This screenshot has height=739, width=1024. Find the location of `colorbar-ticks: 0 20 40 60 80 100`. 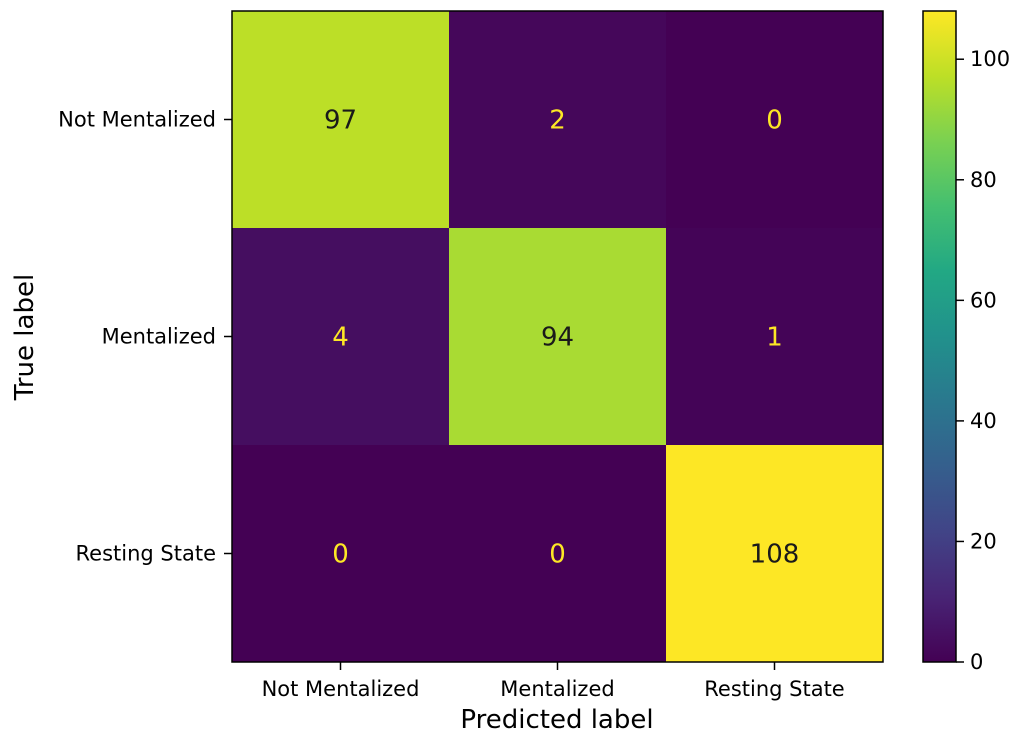

colorbar-ticks: 0 20 40 60 80 100 is located at coordinates (983, 360).